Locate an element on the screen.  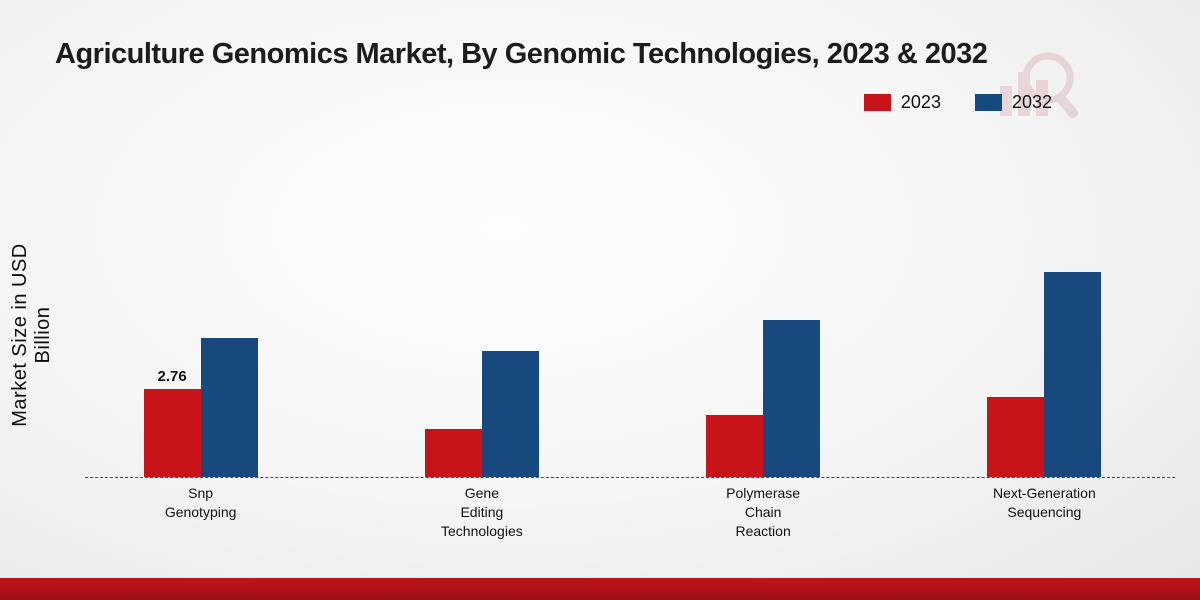
bar-2023-cat0 is located at coordinates (172, 433).